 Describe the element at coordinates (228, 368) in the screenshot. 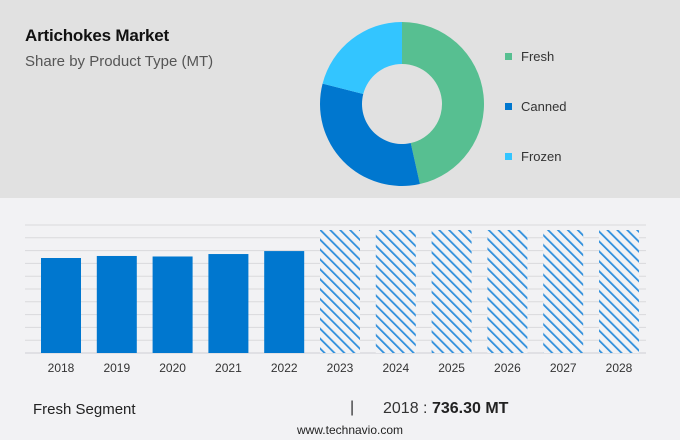

I see `x-tick-label: 2021` at that location.